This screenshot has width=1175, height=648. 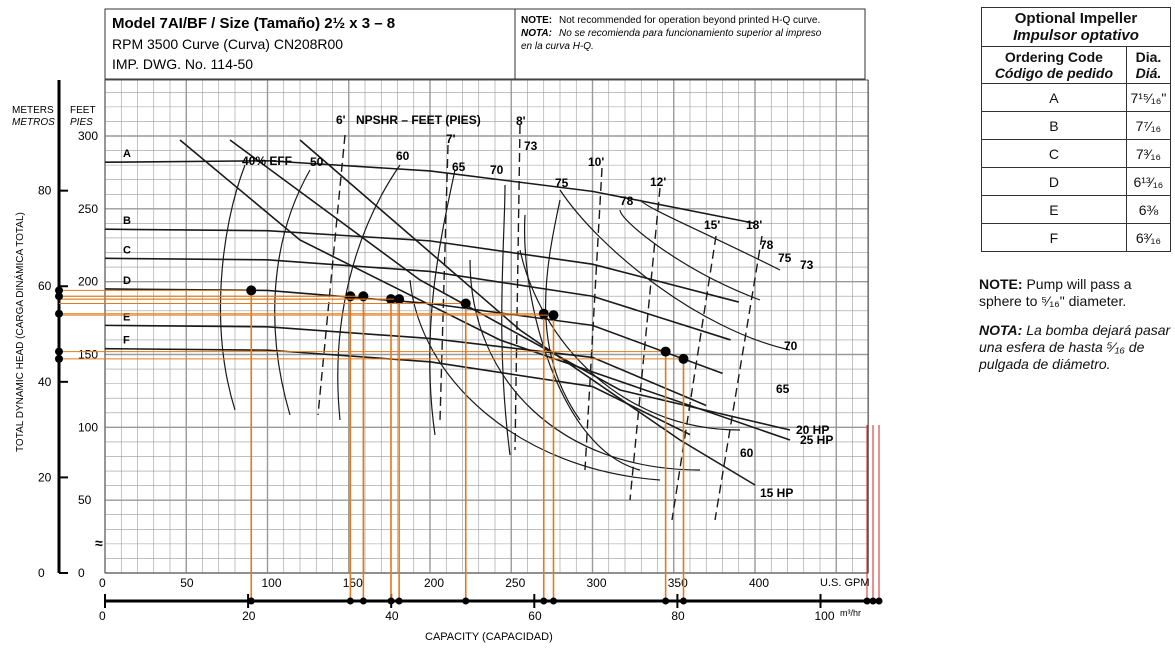 What do you see at coordinates (392, 616) in the screenshot?
I see `m3hr-tick-label: 40` at bounding box center [392, 616].